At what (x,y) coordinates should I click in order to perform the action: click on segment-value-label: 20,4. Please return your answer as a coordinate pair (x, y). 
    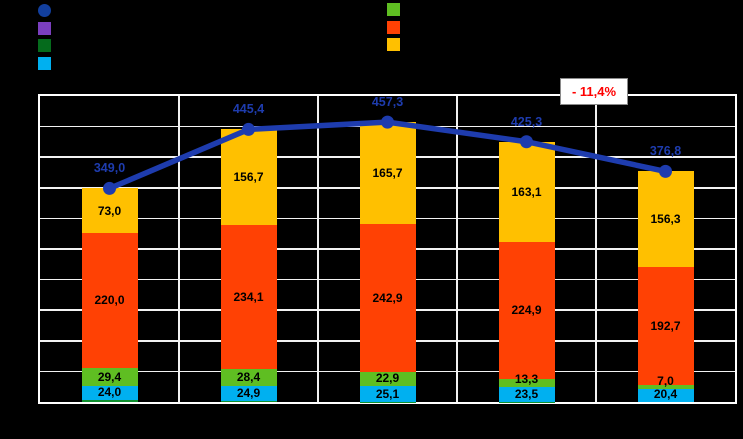
    Looking at the image, I should click on (665, 393).